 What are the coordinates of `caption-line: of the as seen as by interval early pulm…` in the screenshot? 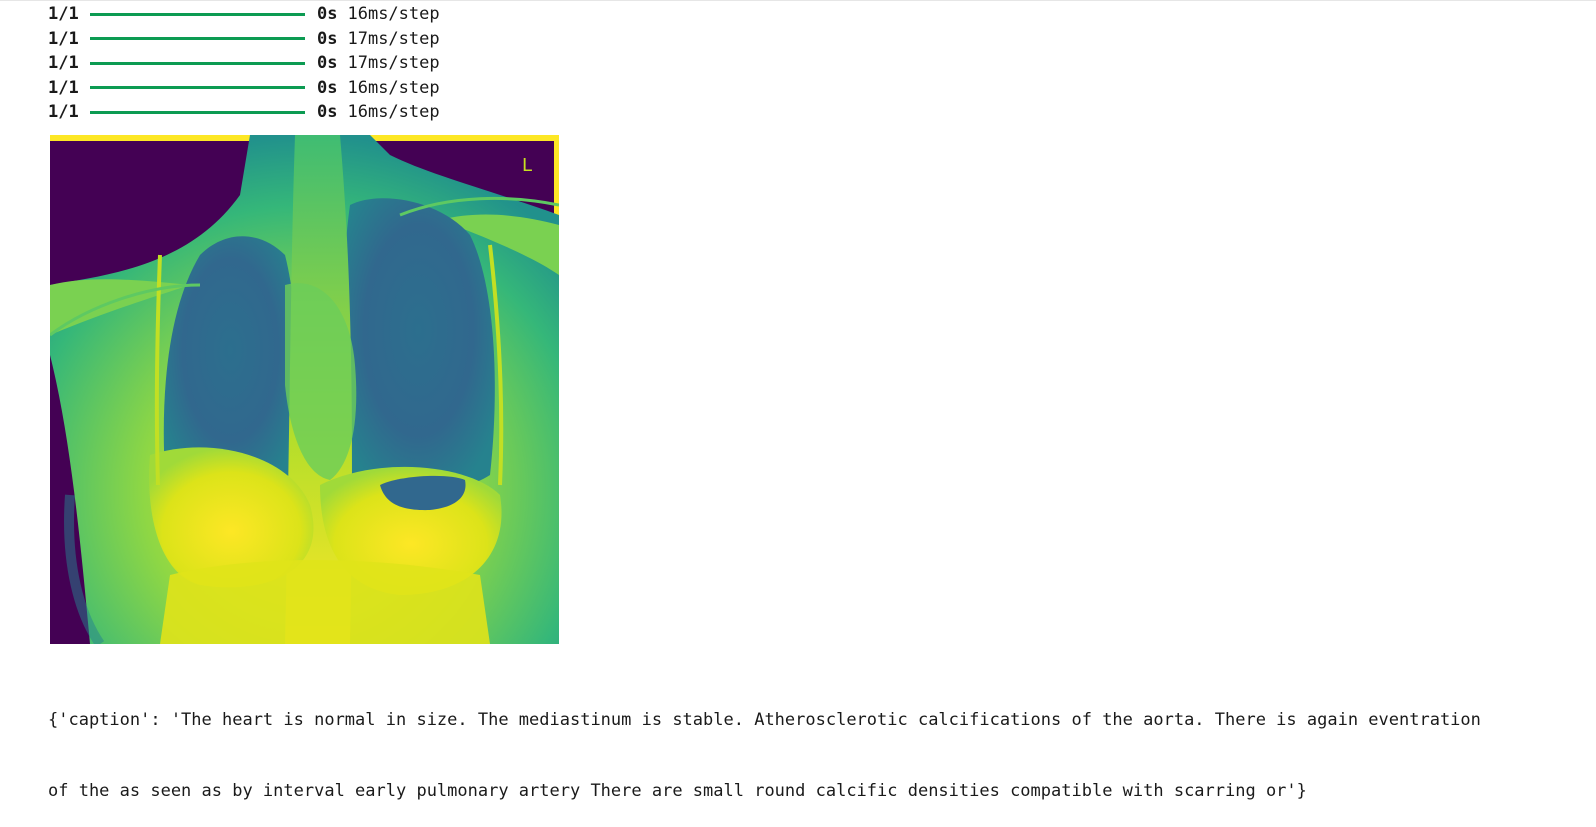 It's located at (677, 790).